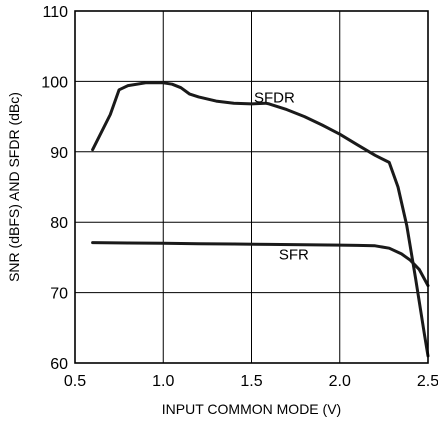 The height and width of the screenshot is (421, 438). Describe the element at coordinates (281, 177) in the screenshot. I see `series-labels: SFDR SFR` at that location.